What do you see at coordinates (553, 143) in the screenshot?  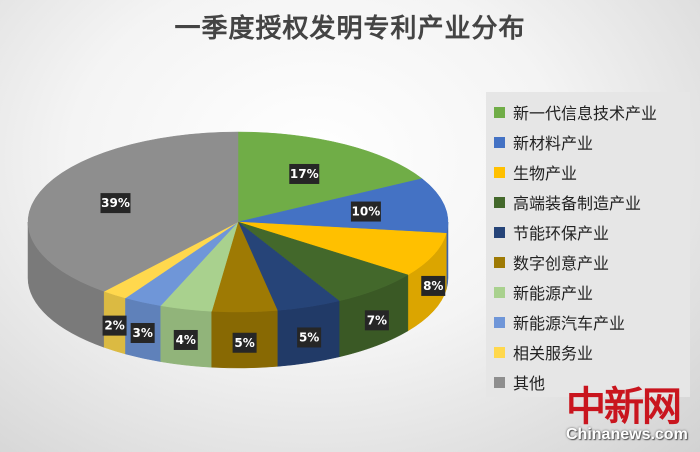 I see `legend-label: 新材料产业` at bounding box center [553, 143].